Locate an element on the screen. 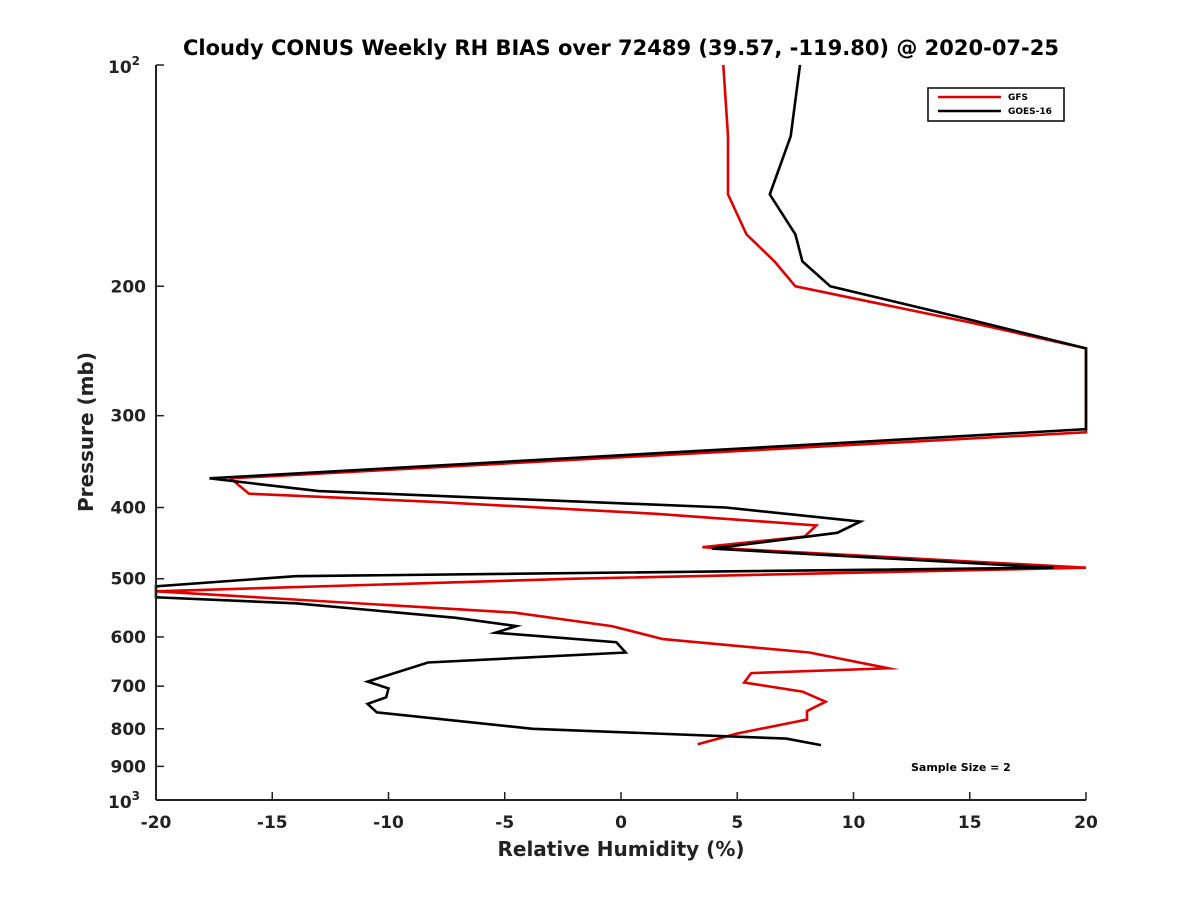 The width and height of the screenshot is (1200, 900). y-tick-label: 300 is located at coordinates (129, 417).